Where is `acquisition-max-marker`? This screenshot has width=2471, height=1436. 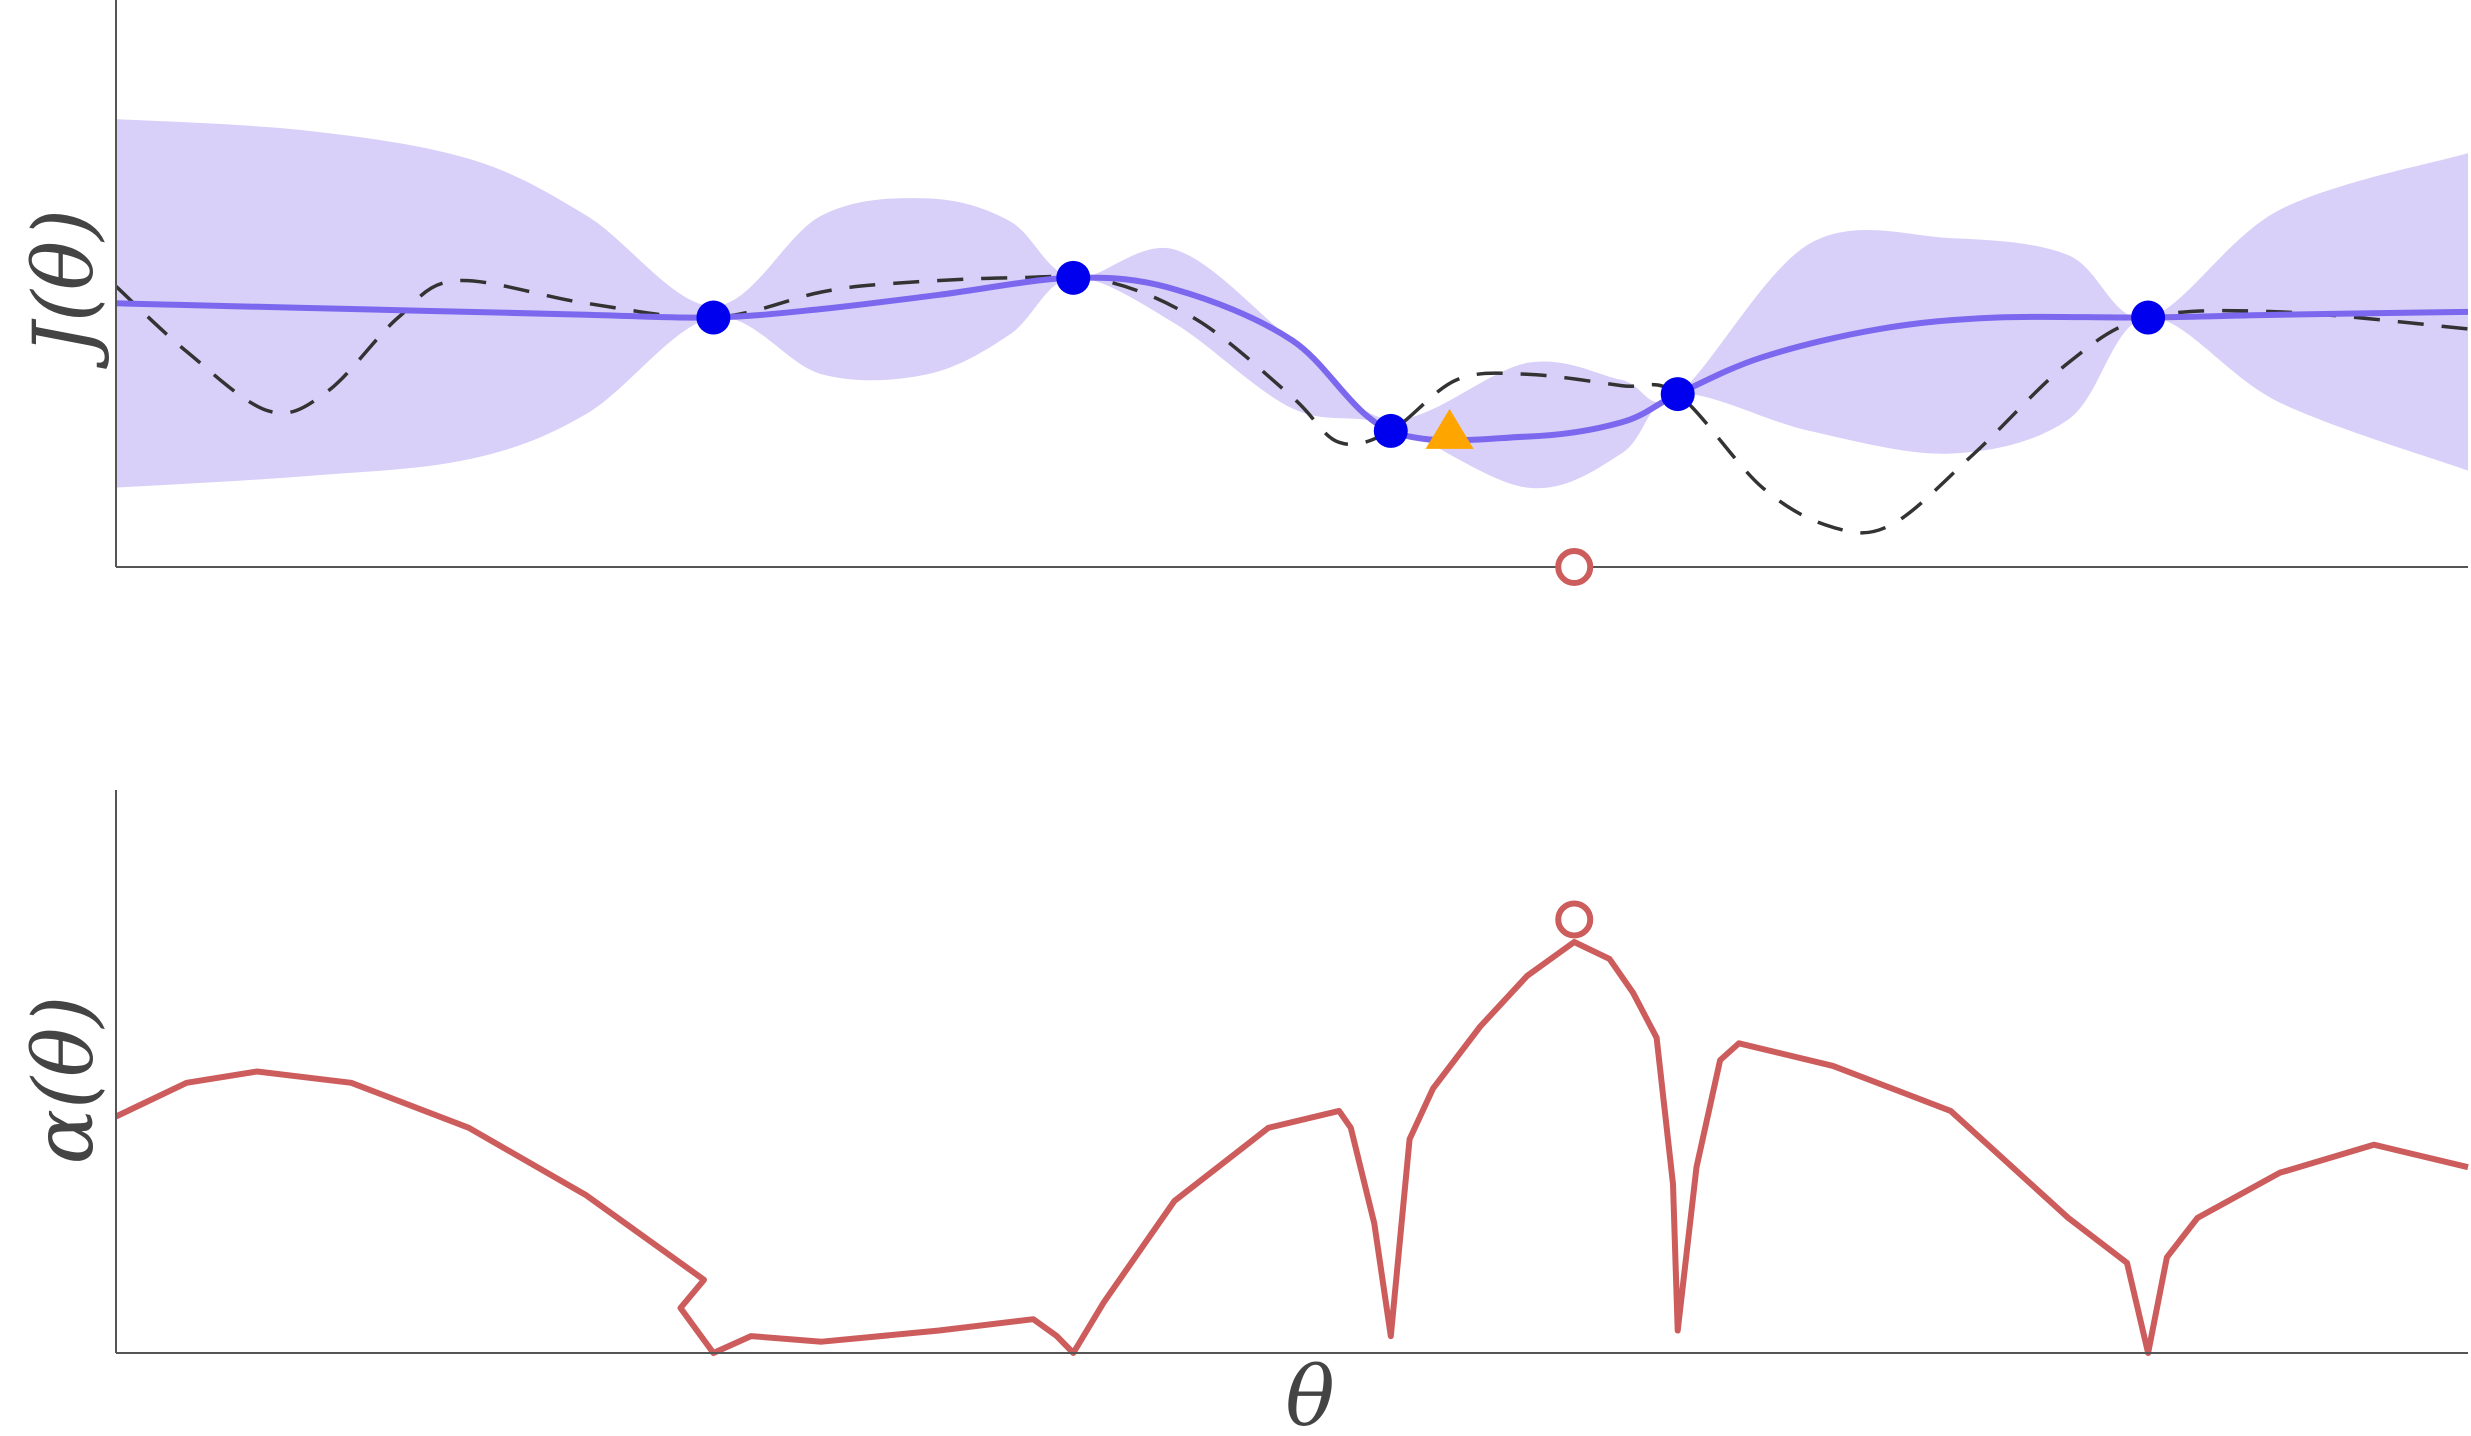 acquisition-max-marker is located at coordinates (1574, 919).